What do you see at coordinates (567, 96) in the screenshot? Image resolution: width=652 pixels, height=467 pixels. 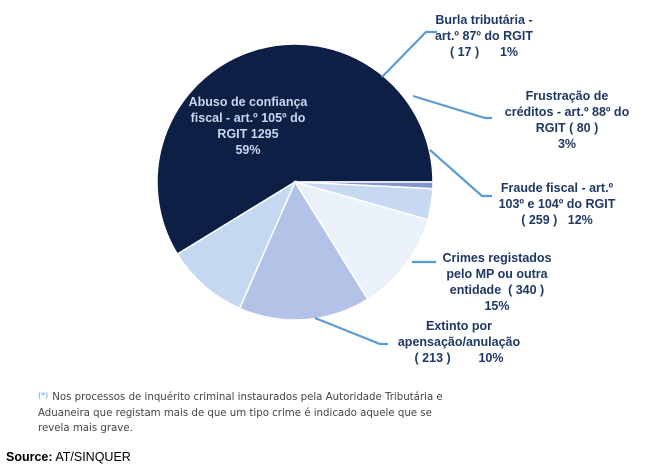 I see `slice-label-line: Frustração de` at bounding box center [567, 96].